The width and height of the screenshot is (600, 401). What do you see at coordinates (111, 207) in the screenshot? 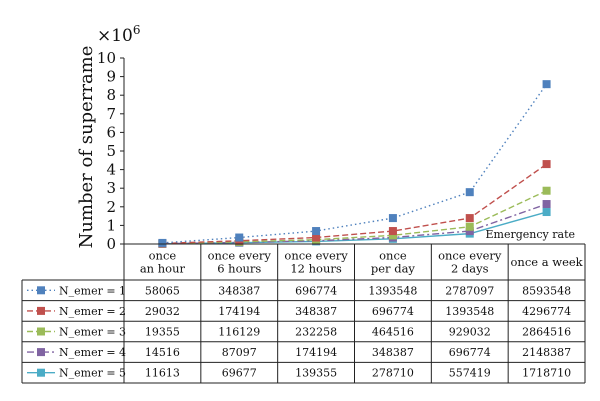
I see `y-tick-label: 2` at bounding box center [111, 207].